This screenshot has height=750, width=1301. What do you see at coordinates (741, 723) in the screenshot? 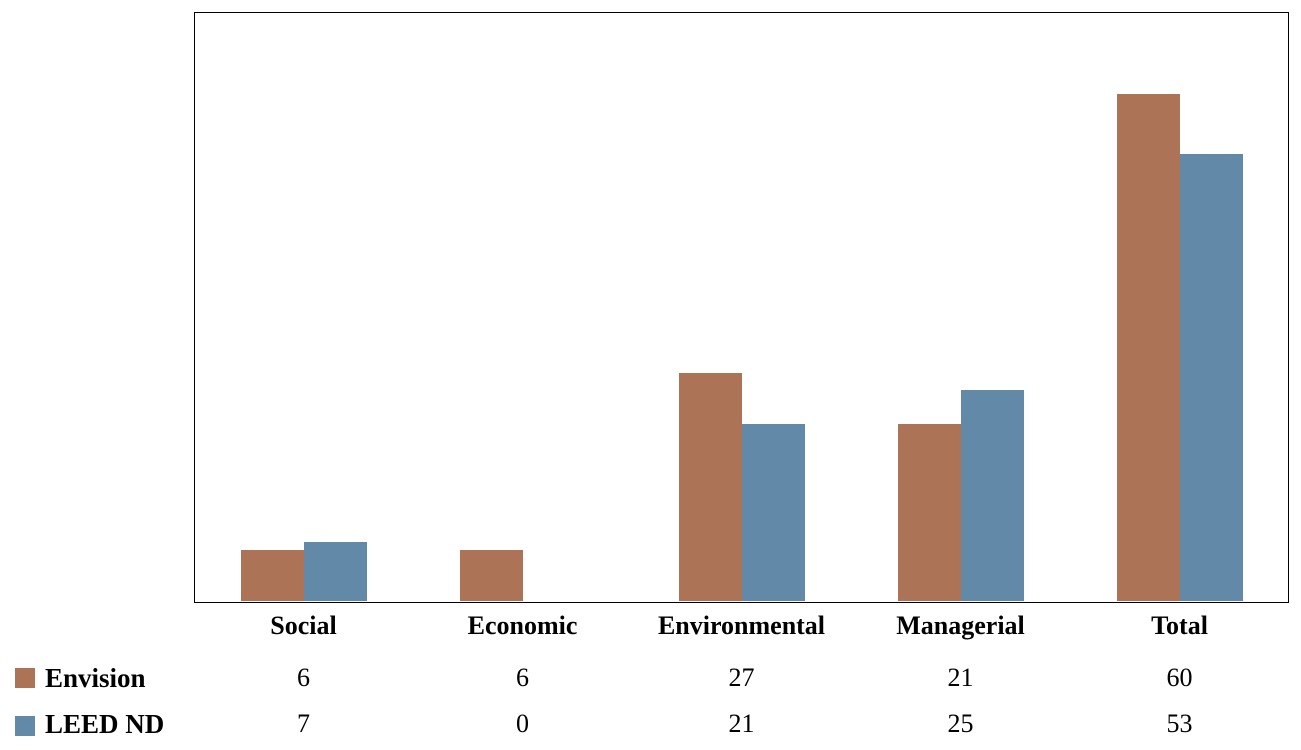
I see `table-value-leed-nd-environmental: 21` at bounding box center [741, 723].